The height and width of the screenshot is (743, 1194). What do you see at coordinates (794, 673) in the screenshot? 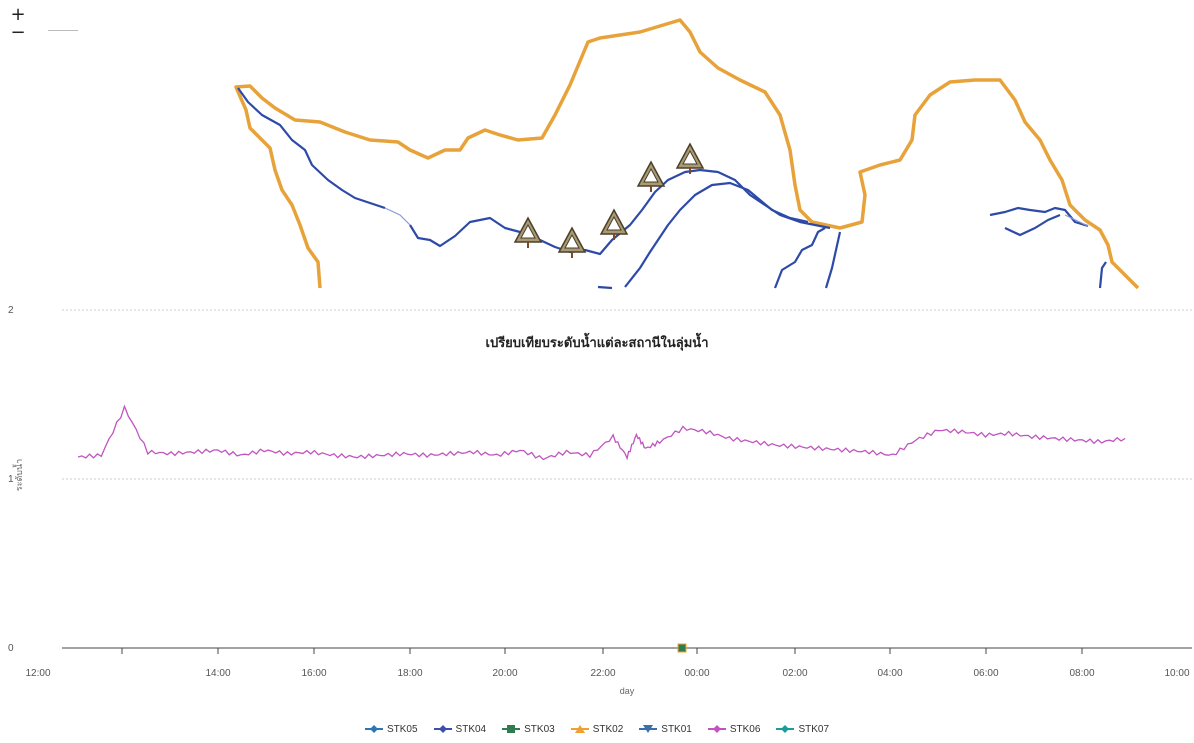
I see `x-tick-label: 02:00` at bounding box center [794, 673].